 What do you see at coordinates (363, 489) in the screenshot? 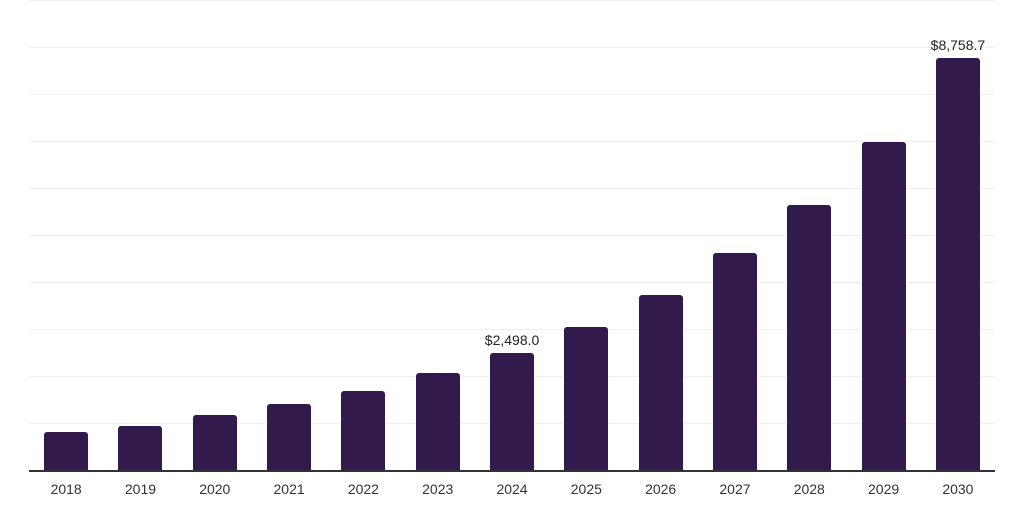
I see `x-tick-label-2022: 2022` at bounding box center [363, 489].